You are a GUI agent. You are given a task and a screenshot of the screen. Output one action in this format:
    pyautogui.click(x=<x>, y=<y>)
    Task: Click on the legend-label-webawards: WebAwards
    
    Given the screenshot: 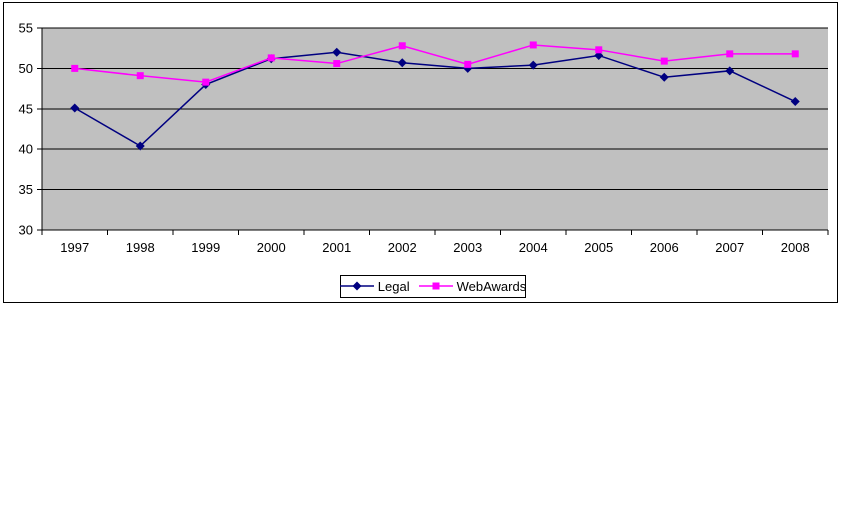 What is the action you would take?
    pyautogui.click(x=491, y=286)
    